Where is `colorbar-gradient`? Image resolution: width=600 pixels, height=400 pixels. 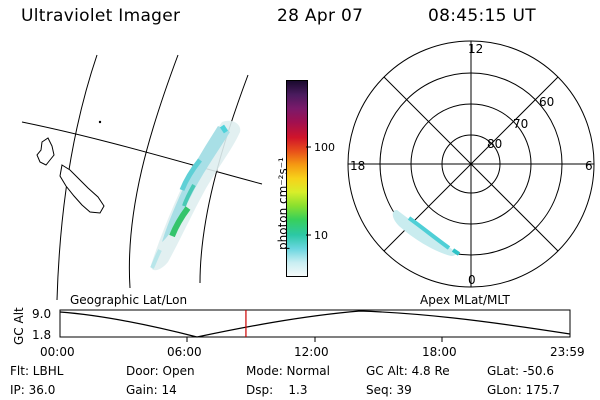 colorbar-gradient is located at coordinates (297, 178).